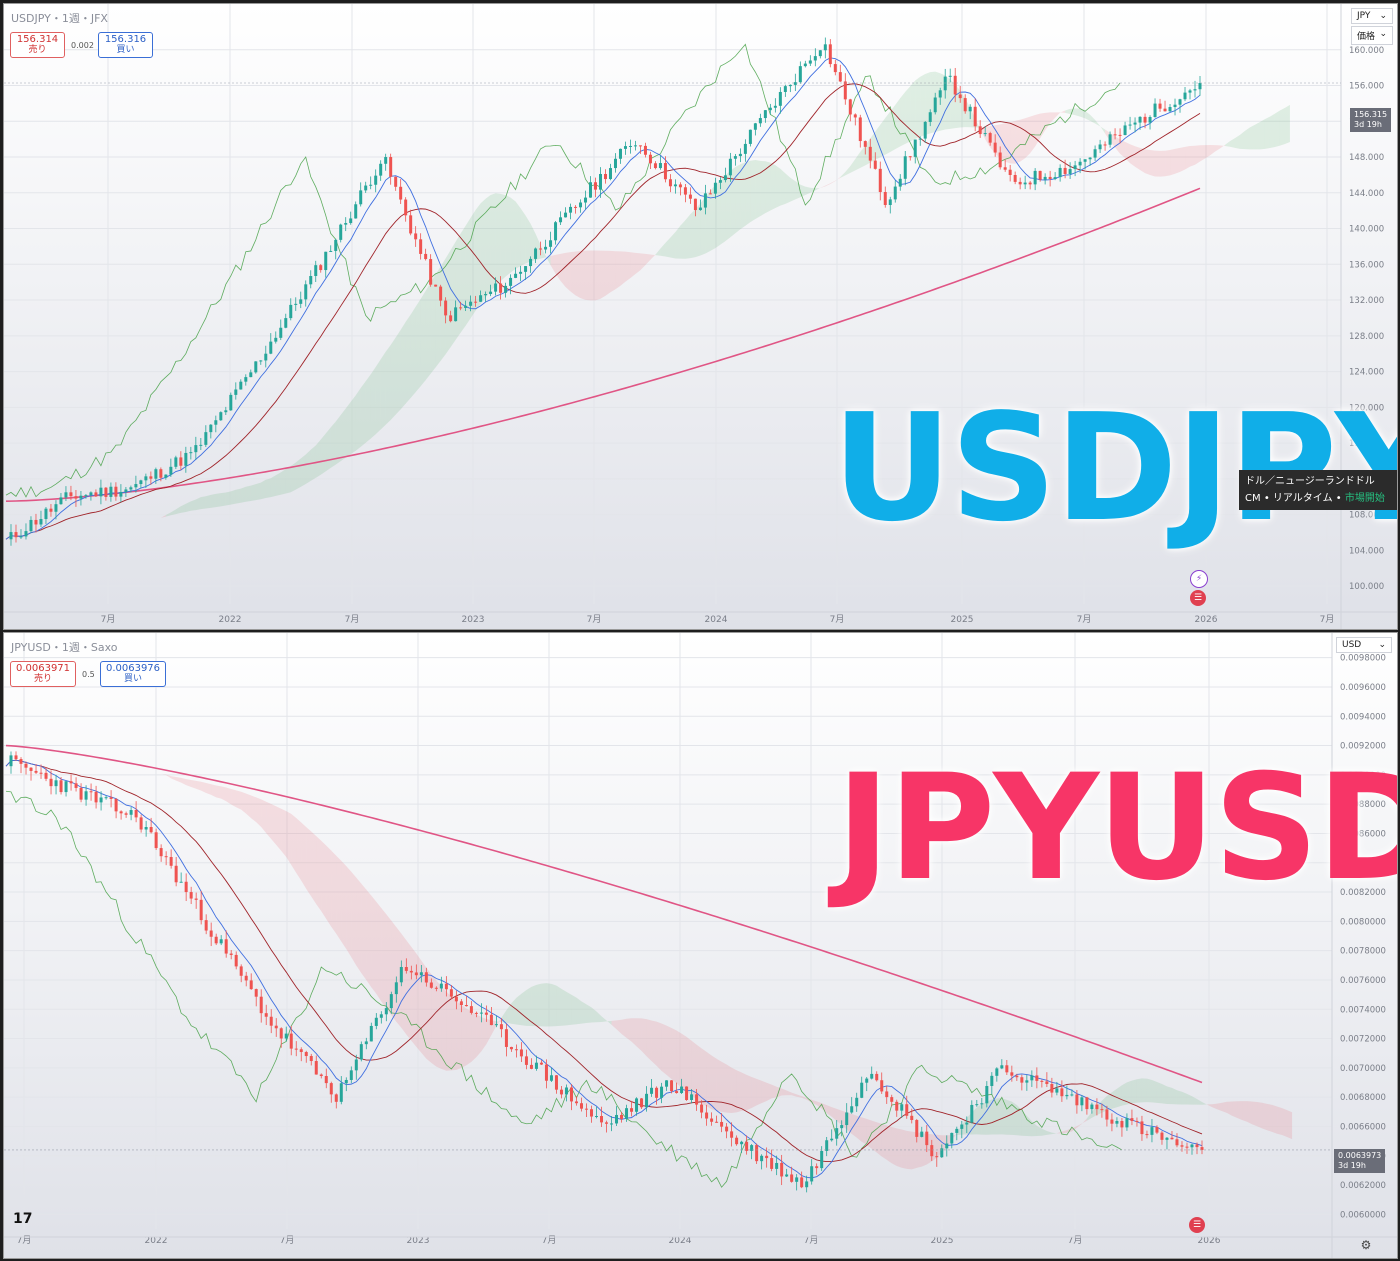 The image size is (1400, 1261). What do you see at coordinates (43, 674) in the screenshot?
I see `sell-button: 0.0063971 売り` at bounding box center [43, 674].